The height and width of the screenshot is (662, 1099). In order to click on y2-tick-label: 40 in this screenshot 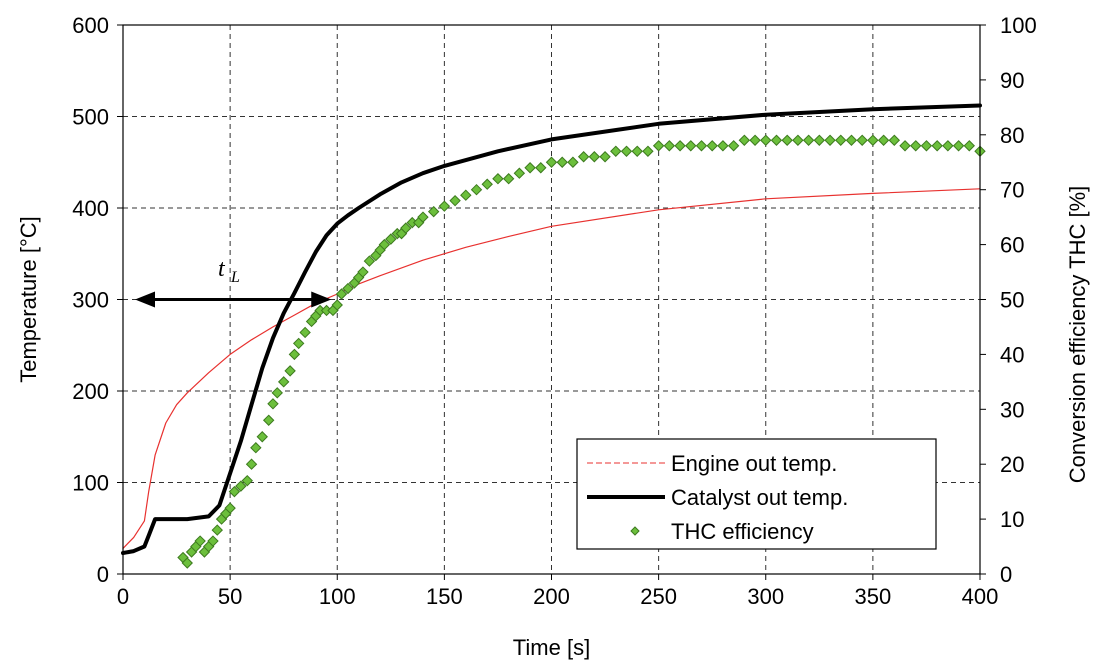, I will do `click(1012, 354)`.